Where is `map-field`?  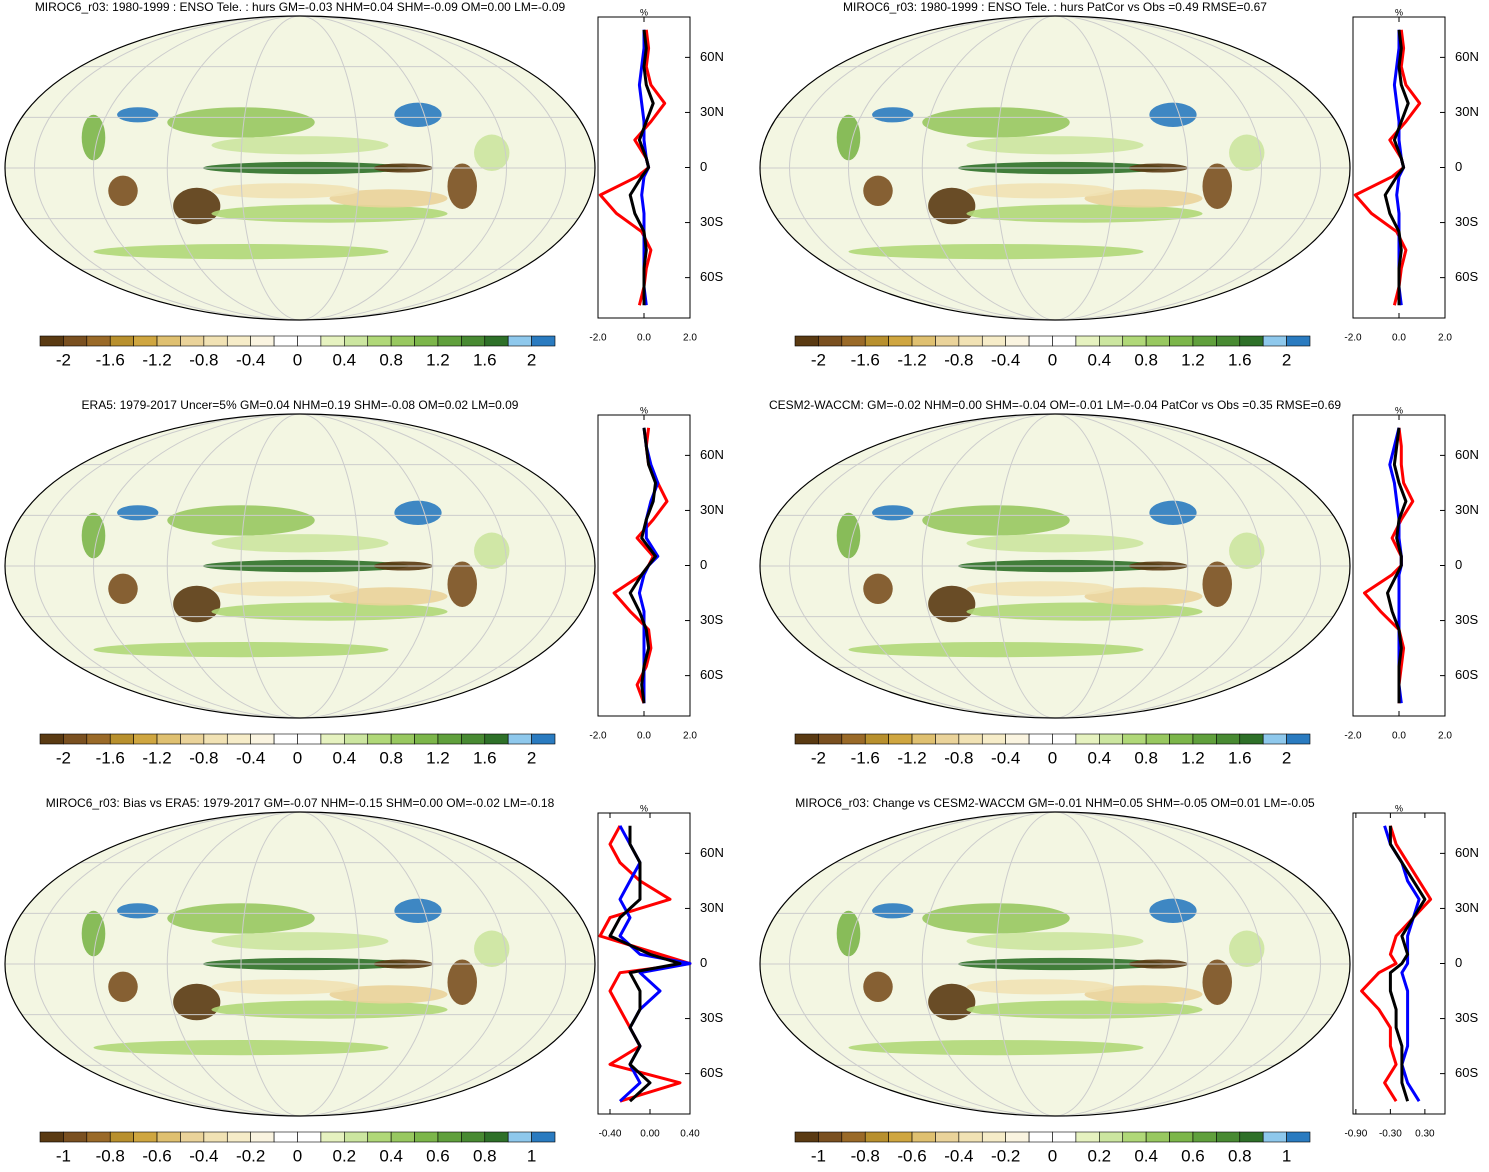 map-field is located at coordinates (1055, 566).